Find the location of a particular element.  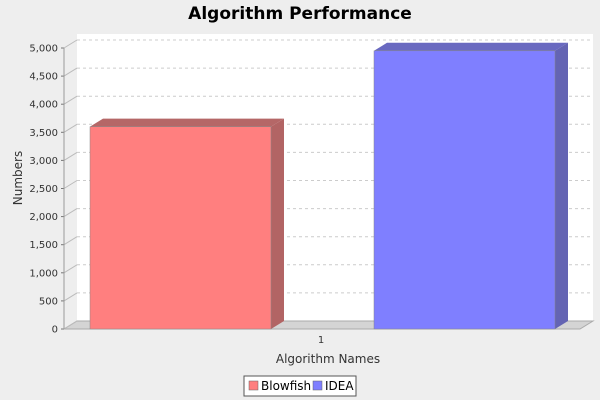

chart-title: Algorithm Performance is located at coordinates (300, 14).